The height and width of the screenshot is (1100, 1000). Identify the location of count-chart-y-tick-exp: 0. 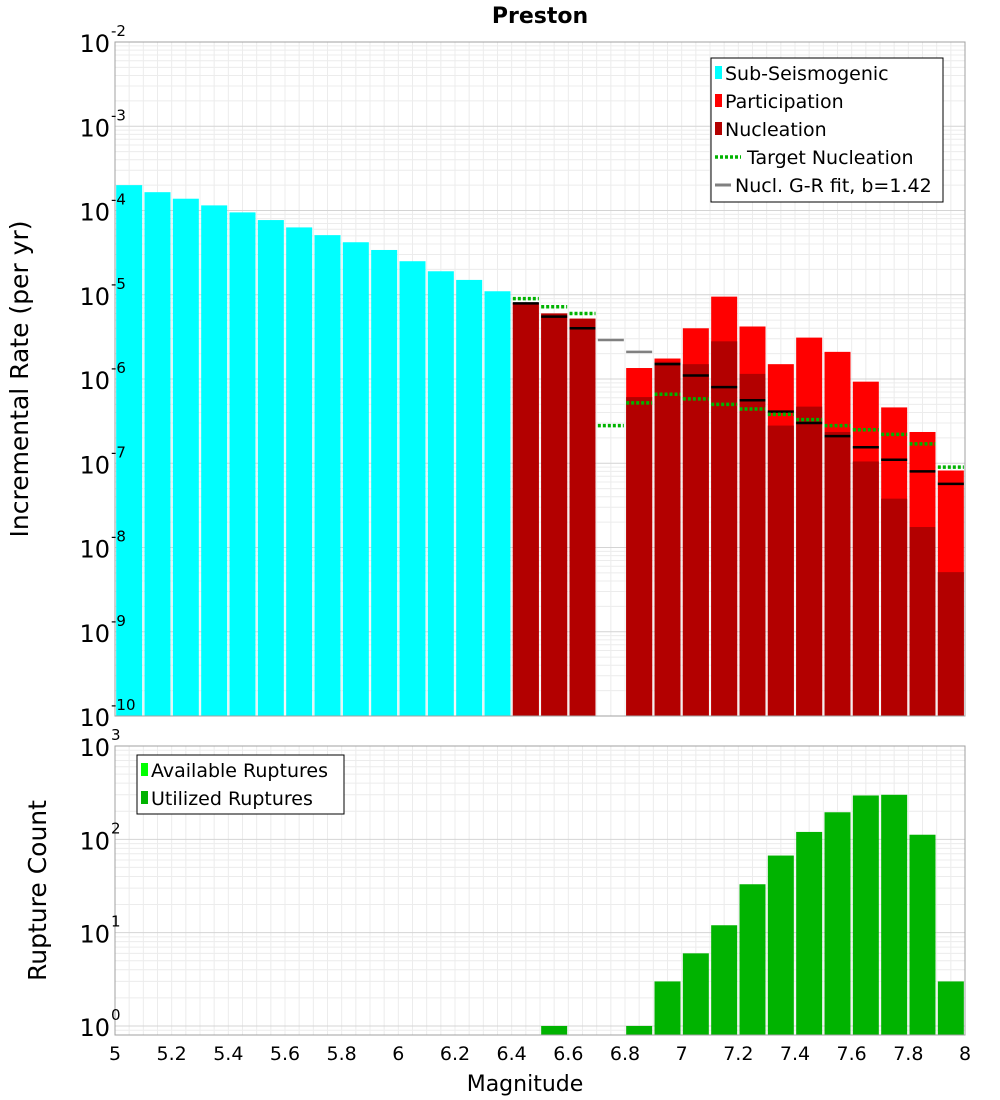
(116, 1015).